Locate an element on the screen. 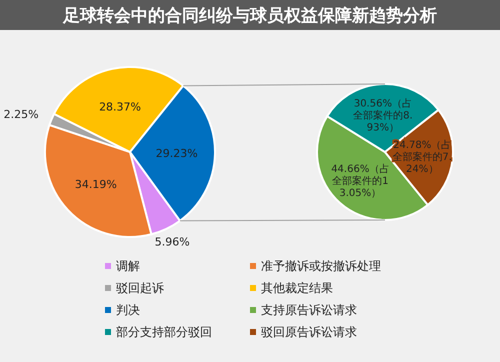 The width and height of the screenshot is (500, 362). data-label: 24.78%（占全部案件的7.24%） is located at coordinates (422, 157).